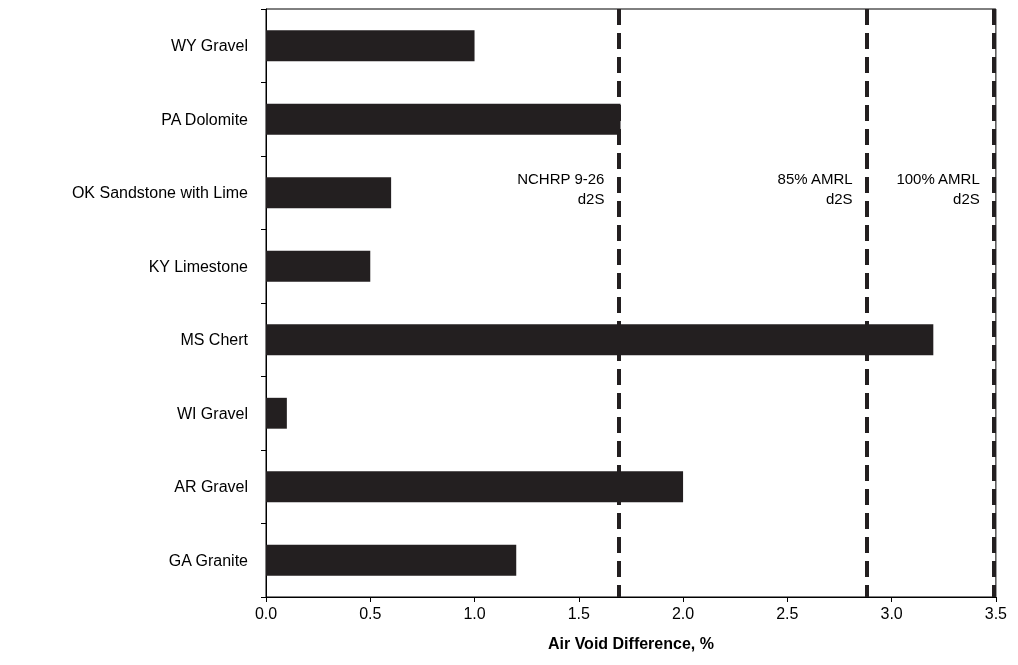  What do you see at coordinates (815, 188) in the screenshot?
I see `ref-line-label: 85% AMRL d2S` at bounding box center [815, 188].